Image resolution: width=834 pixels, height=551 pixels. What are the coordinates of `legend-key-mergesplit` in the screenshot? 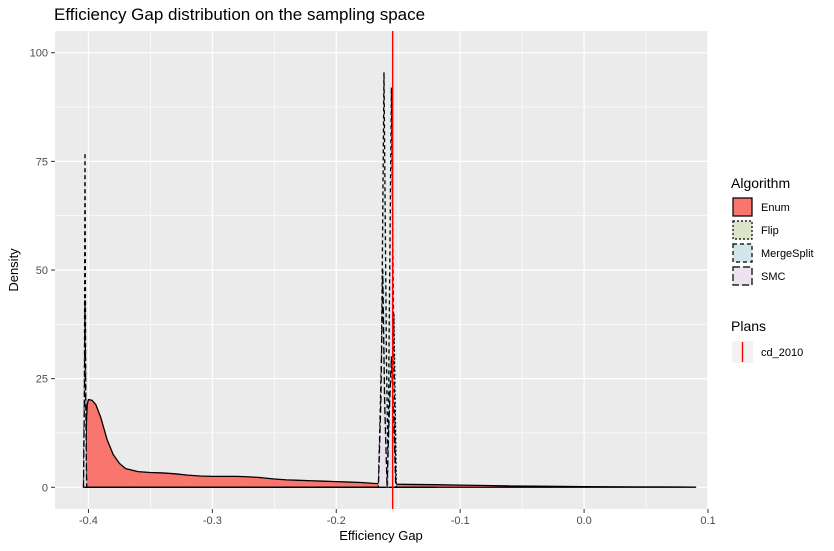 It's located at (742, 253).